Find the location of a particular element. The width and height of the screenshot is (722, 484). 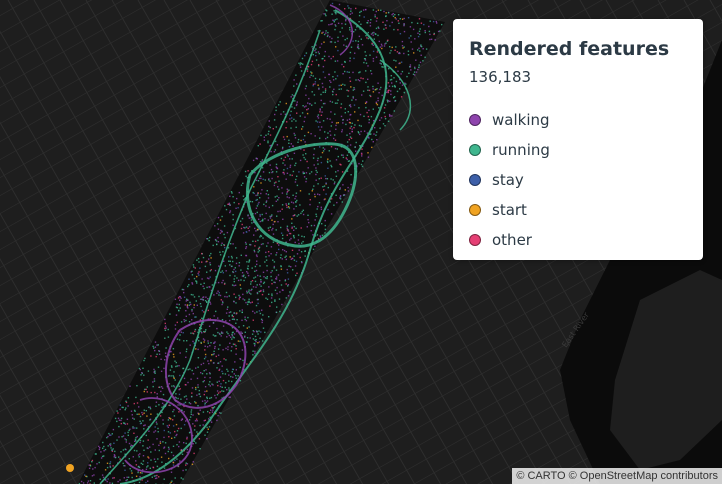

feature-count: 136,183 is located at coordinates (500, 77).